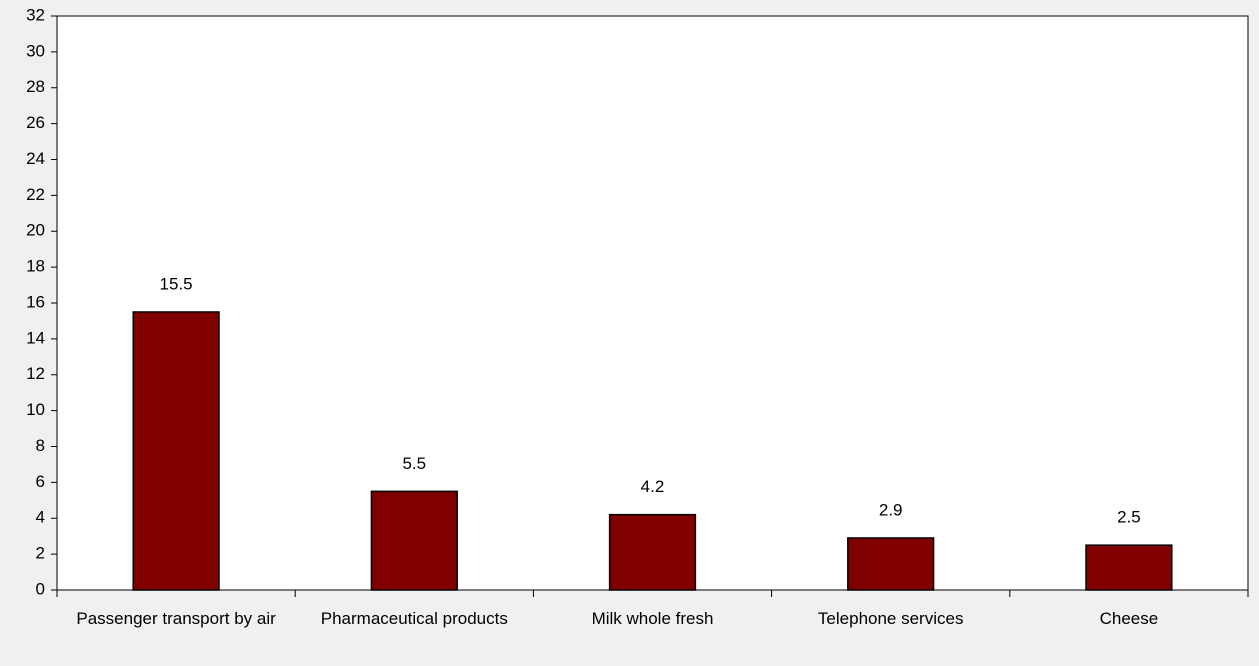  Describe the element at coordinates (40, 553) in the screenshot. I see `y-tick-label: 2` at that location.